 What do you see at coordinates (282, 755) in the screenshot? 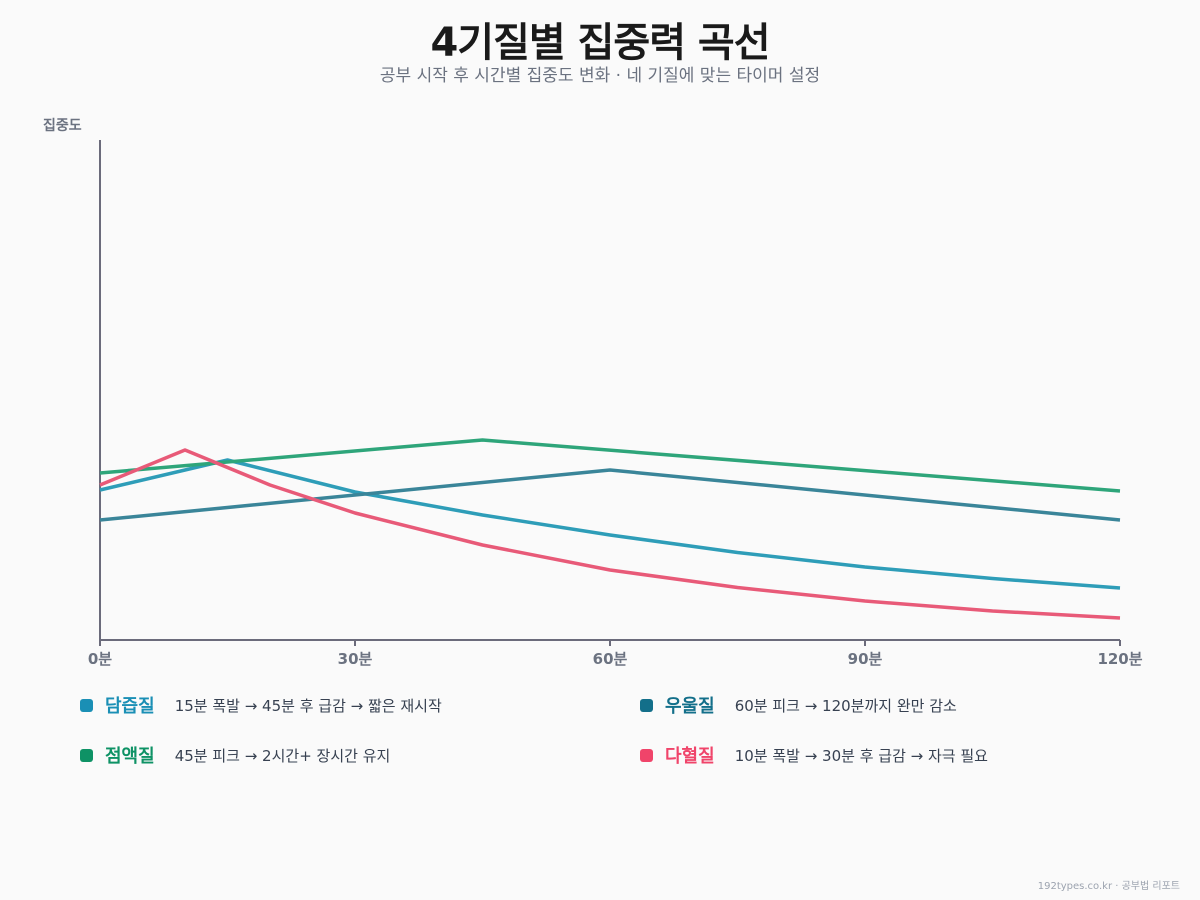
I see `legend-description: 45분 피크 → 2시간+ 장시간 유지` at bounding box center [282, 755].